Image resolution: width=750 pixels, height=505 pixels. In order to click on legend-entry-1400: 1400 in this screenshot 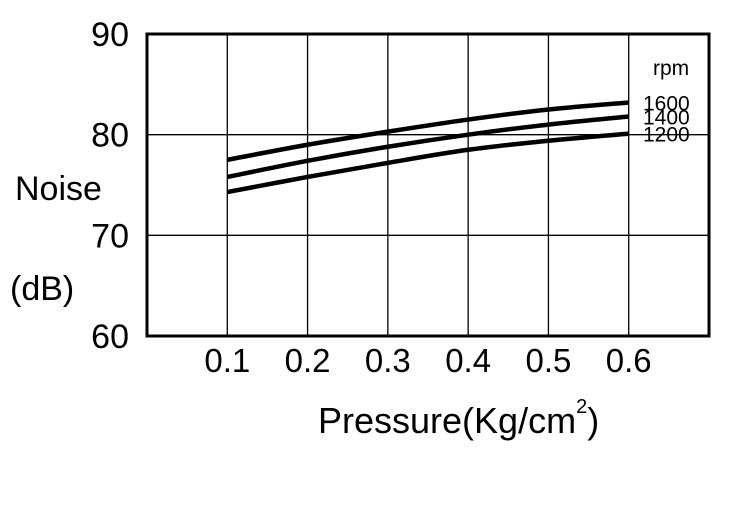, I will do `click(666, 118)`.